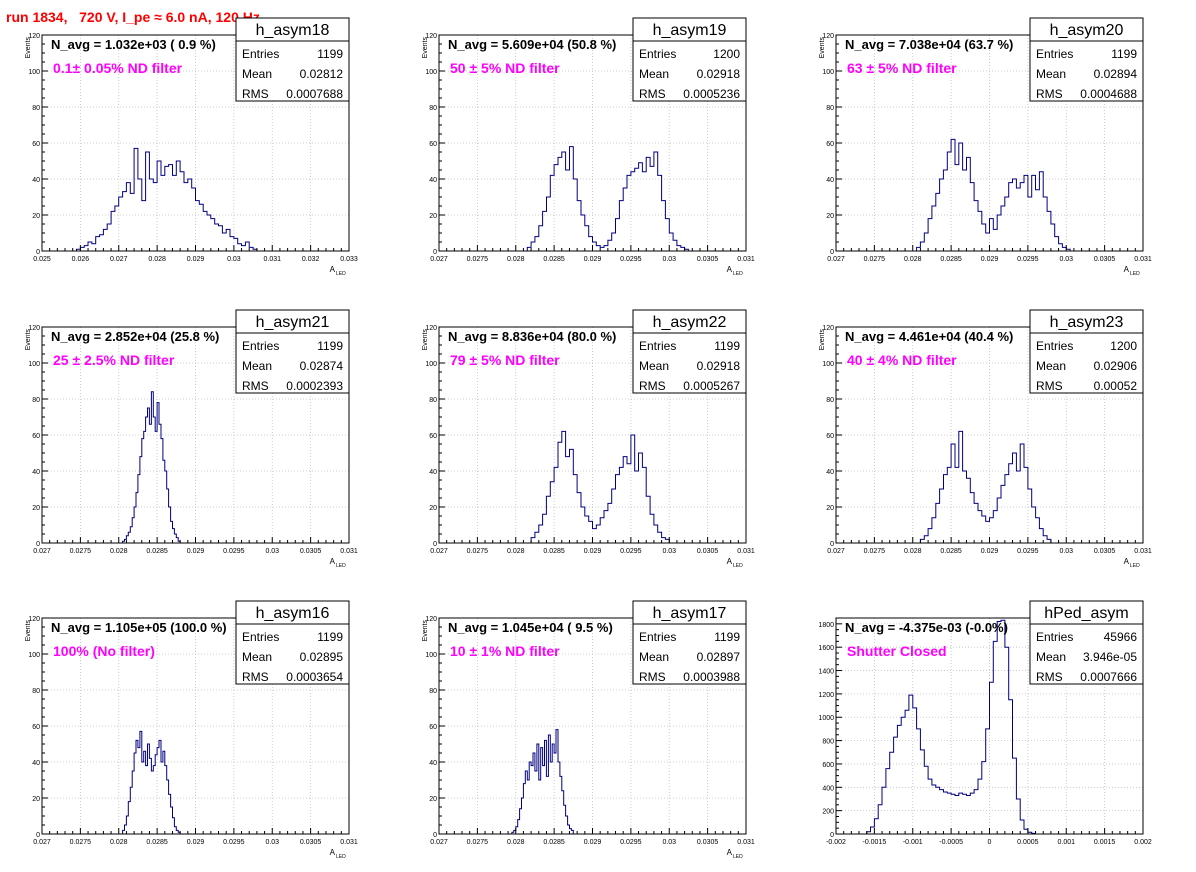 The width and height of the screenshot is (1196, 872). I want to click on stats-rms-value: 0.0003654, so click(314, 677).